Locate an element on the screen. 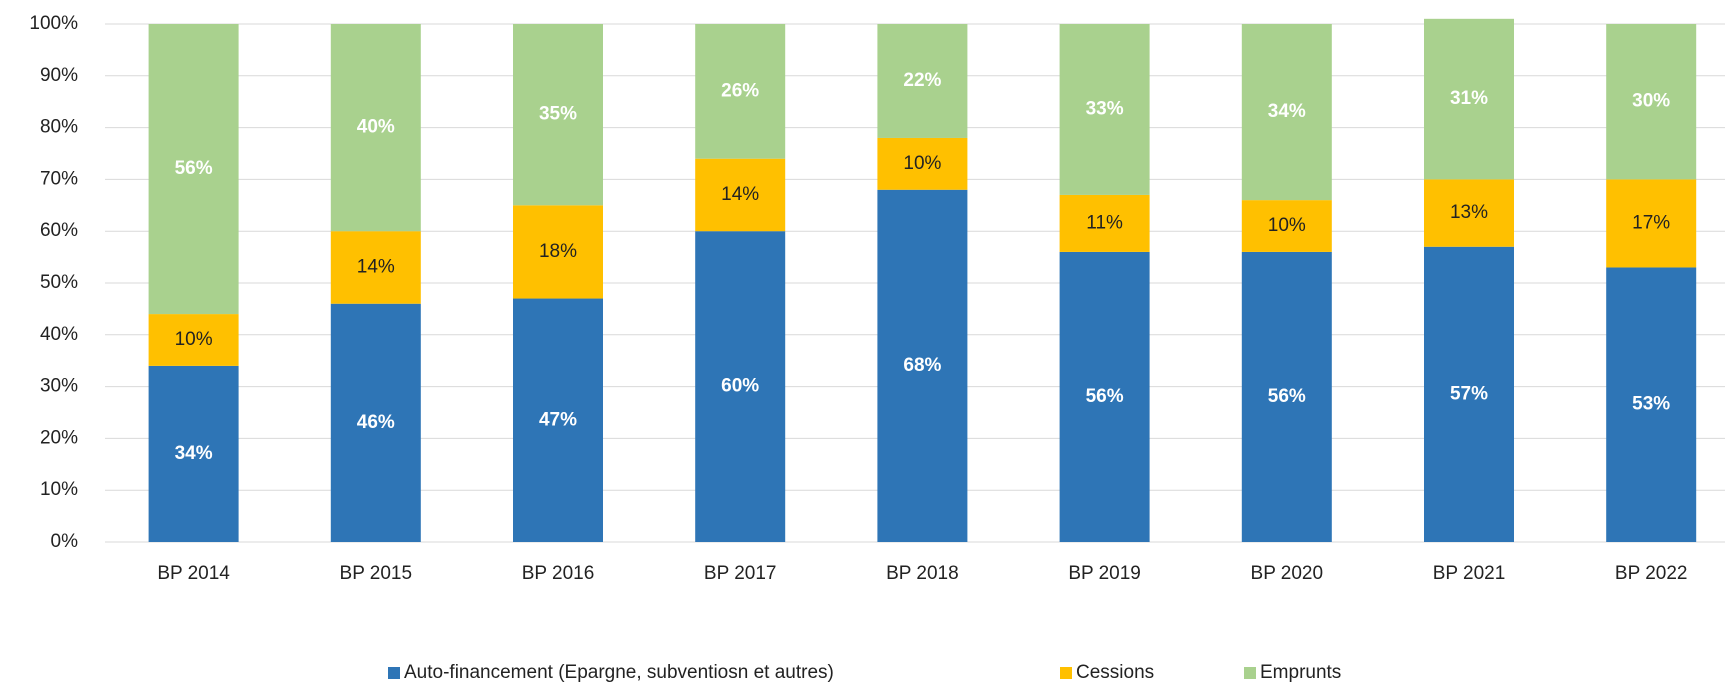  y-tick-label: 60% is located at coordinates (59, 230).